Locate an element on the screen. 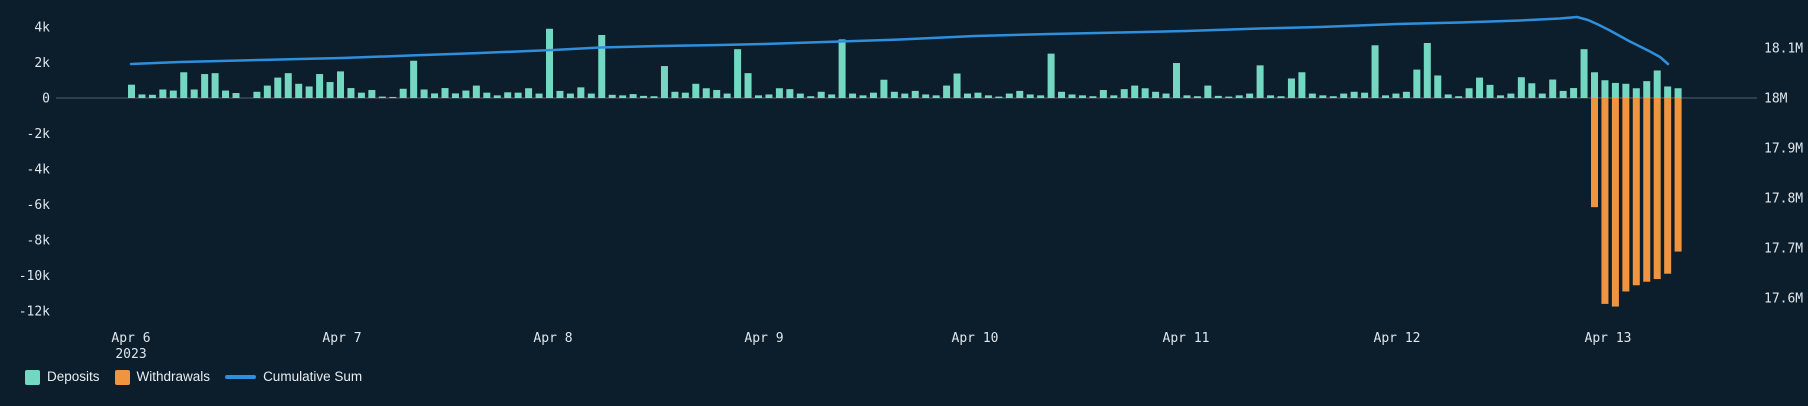  withdrawals-bars is located at coordinates (1636, 202).